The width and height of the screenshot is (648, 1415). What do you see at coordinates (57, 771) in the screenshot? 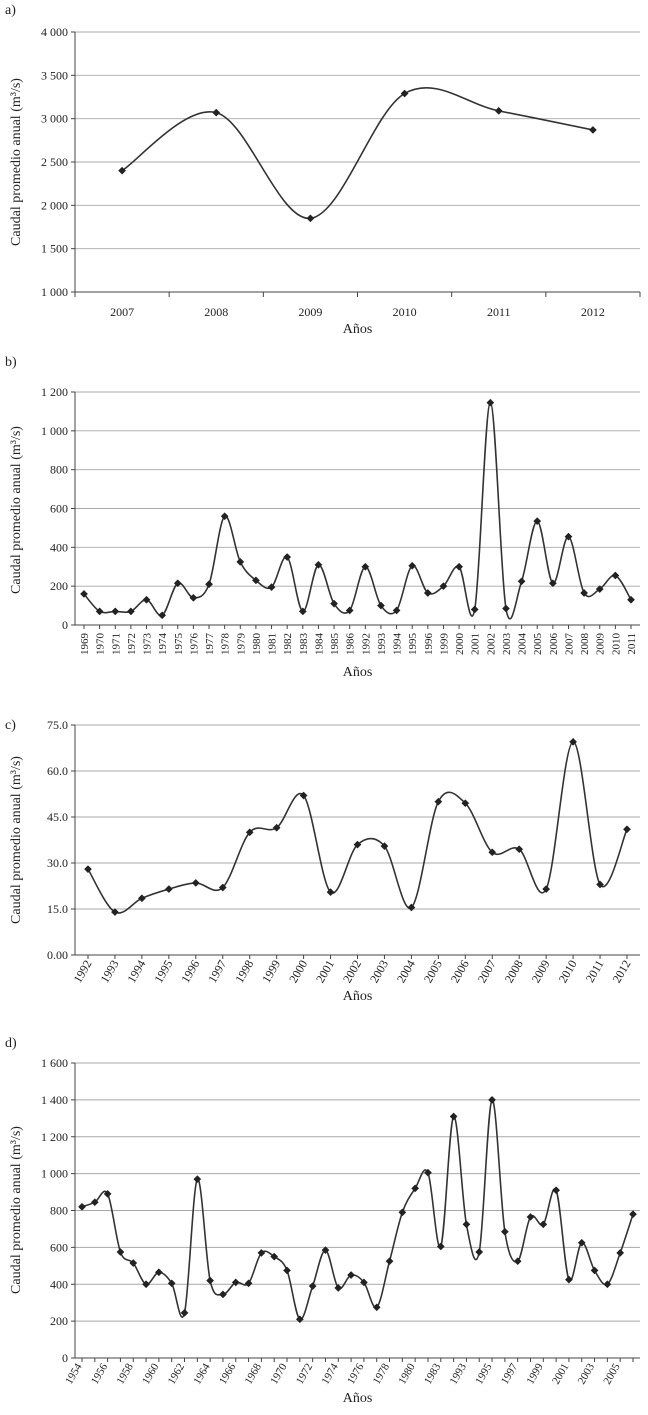
I see `y-tick-label: 60.0` at bounding box center [57, 771].